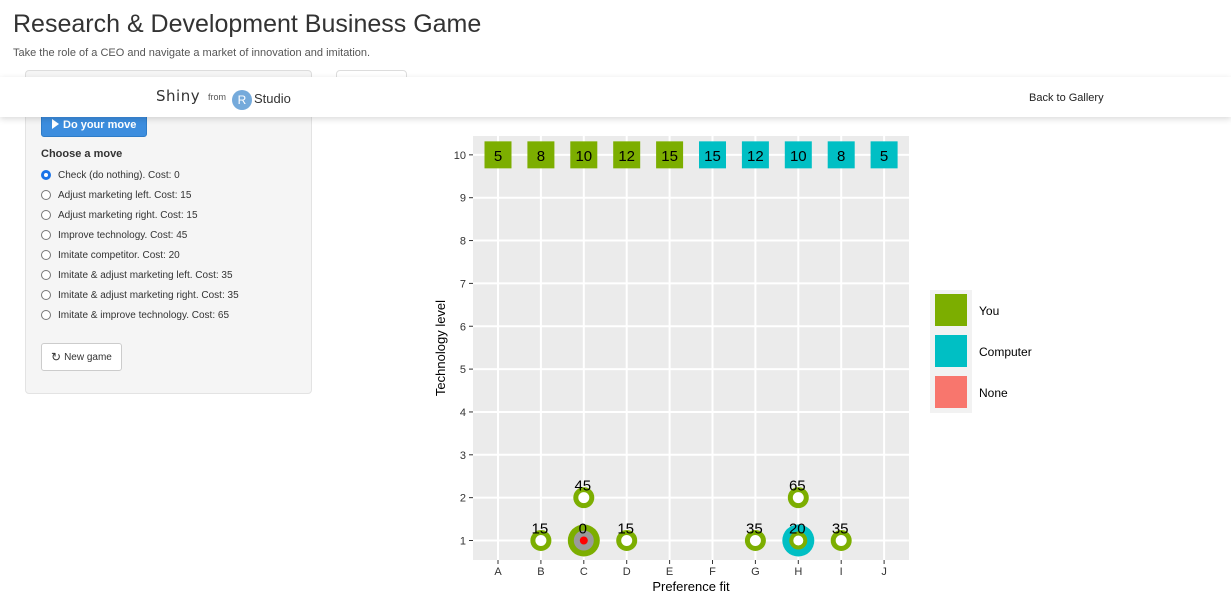 The width and height of the screenshot is (1231, 600). I want to click on move-cost-label: 15, so click(625, 529).